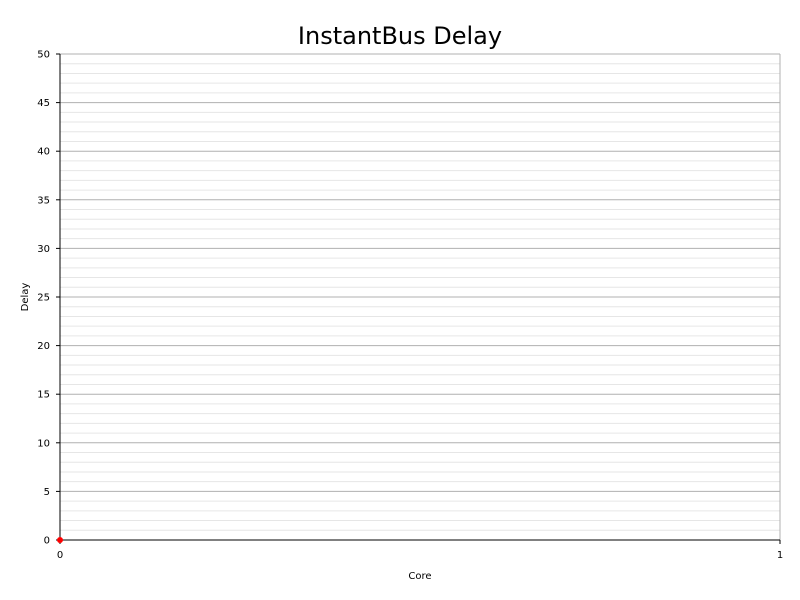  Describe the element at coordinates (43, 346) in the screenshot. I see `y-tick-label: 20` at that location.